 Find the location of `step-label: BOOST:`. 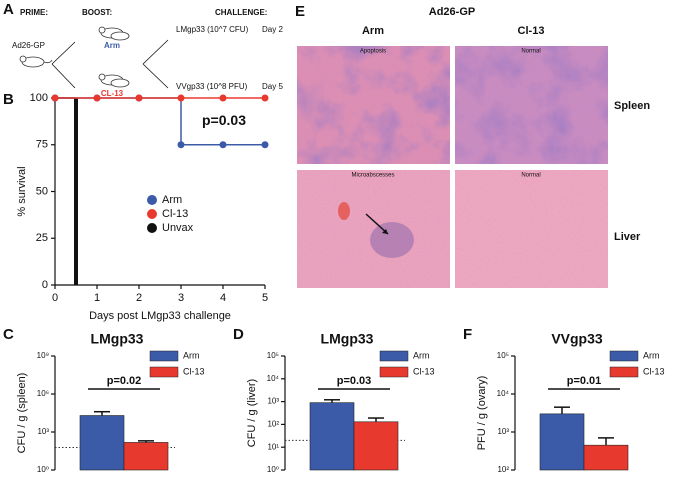

step-label: BOOST: is located at coordinates (97, 12).